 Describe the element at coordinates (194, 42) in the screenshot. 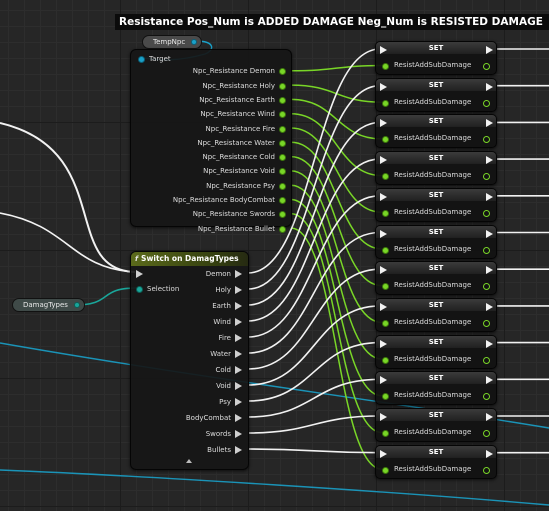

I see `tempnpc-output-pin` at that location.